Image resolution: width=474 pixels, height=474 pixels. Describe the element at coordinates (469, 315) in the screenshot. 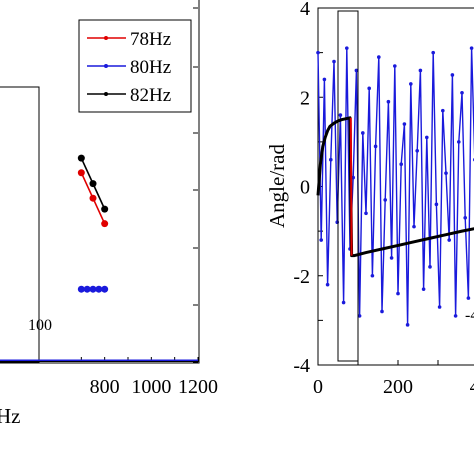

I see `right-annotation: -4` at that location.